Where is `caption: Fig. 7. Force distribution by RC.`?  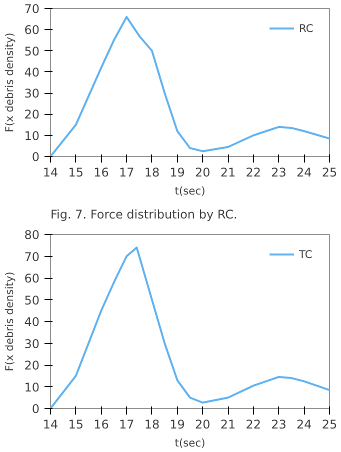 caption: Fig. 7. Force distribution by RC. is located at coordinates (144, 215).